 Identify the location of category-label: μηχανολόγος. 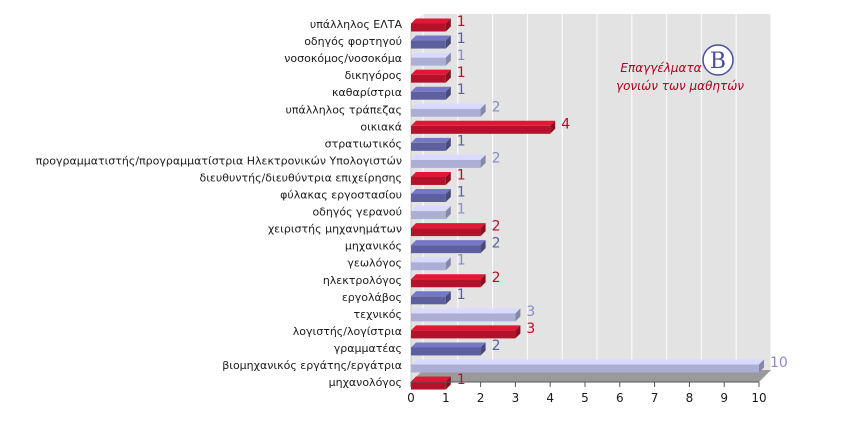
(365, 382).